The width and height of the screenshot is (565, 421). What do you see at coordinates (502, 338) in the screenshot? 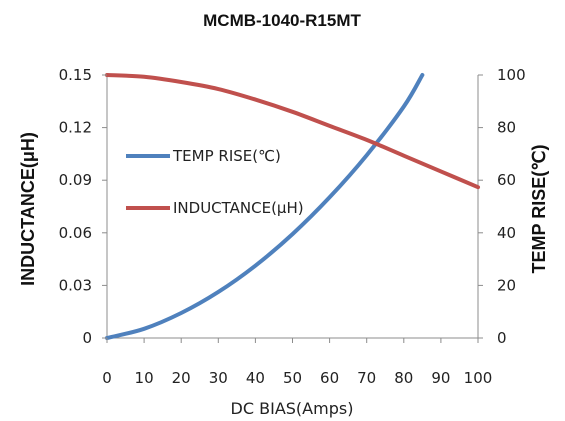
I see `y-right-tick-label: 0` at bounding box center [502, 338].